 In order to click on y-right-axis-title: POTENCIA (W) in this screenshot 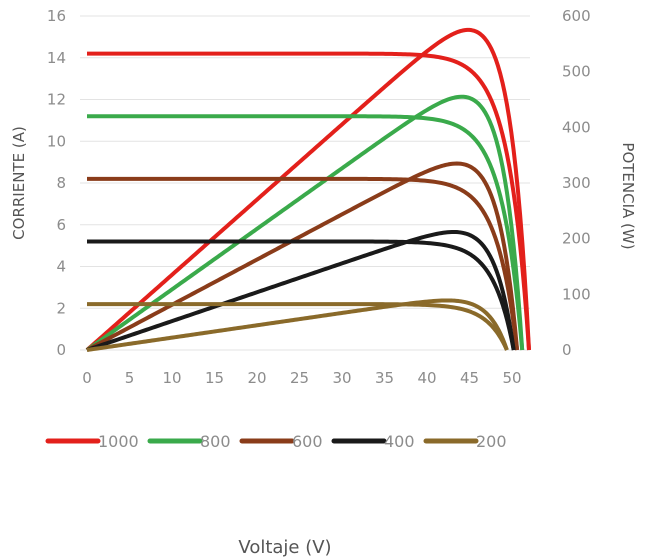, I will do `click(628, 195)`.